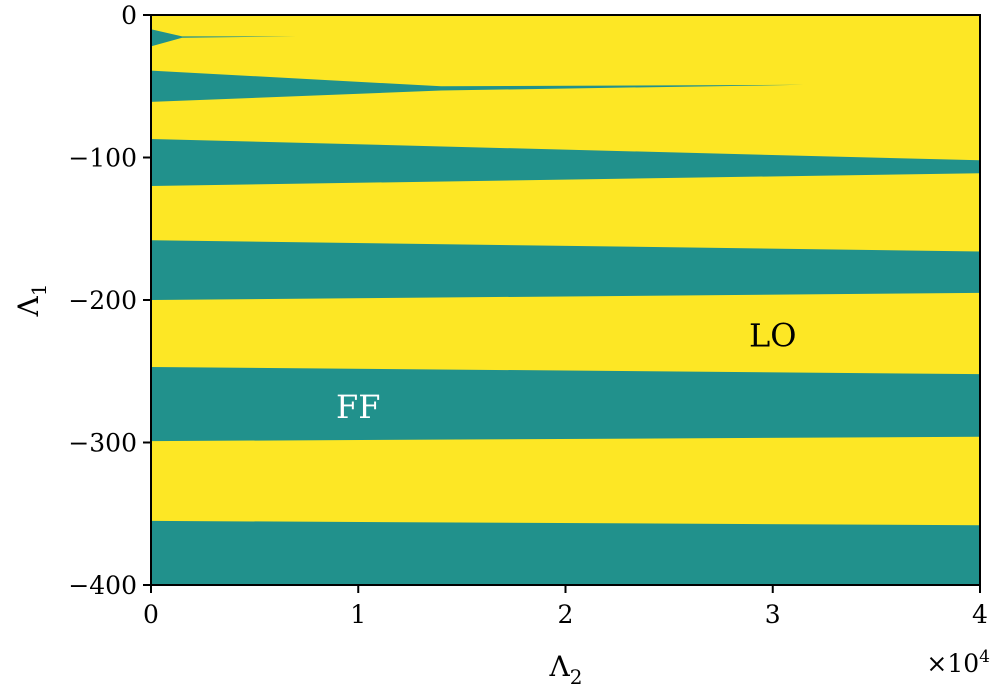 This screenshot has width=996, height=698. Describe the element at coordinates (102, 585) in the screenshot. I see `y-tick-label: −400` at that location.